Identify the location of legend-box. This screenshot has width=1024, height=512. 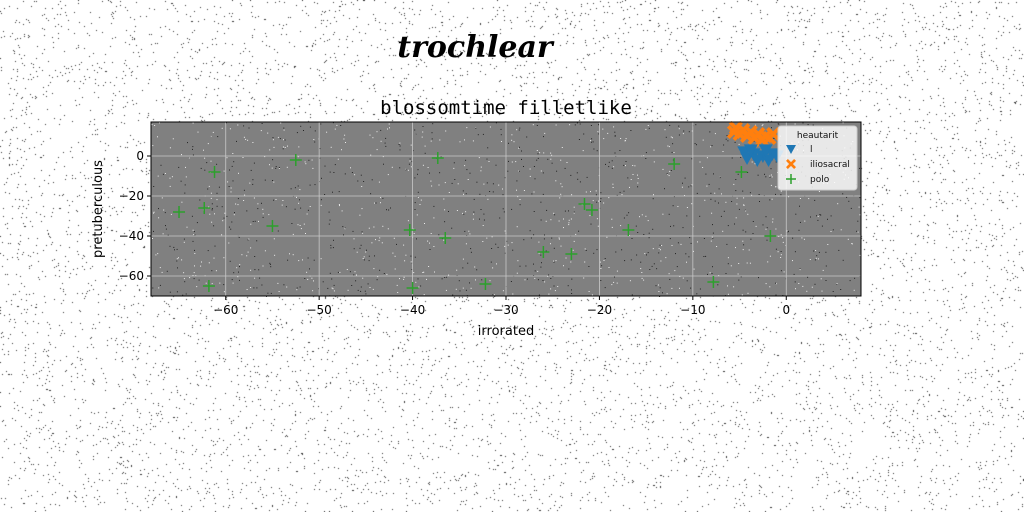
(817, 158).